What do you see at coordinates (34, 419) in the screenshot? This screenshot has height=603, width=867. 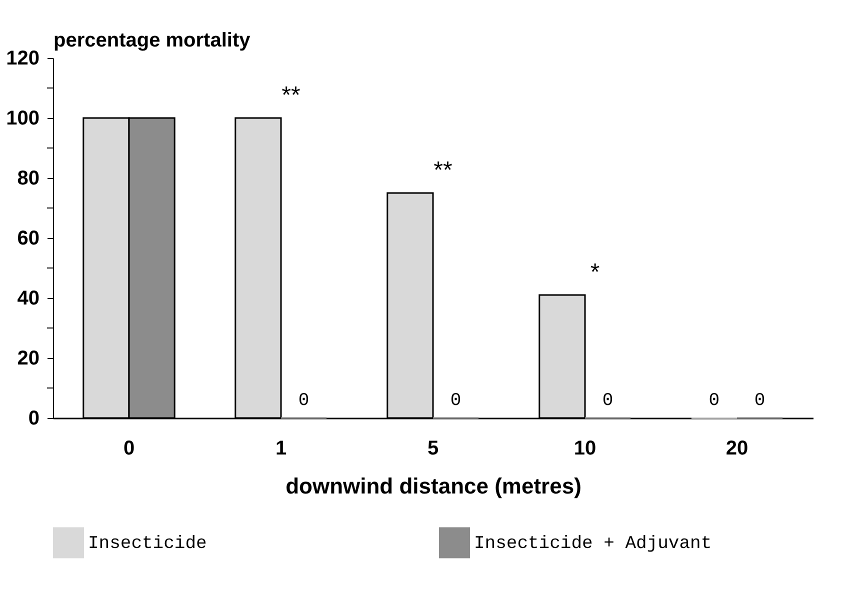 I see `y-tick-label: 0` at bounding box center [34, 419].